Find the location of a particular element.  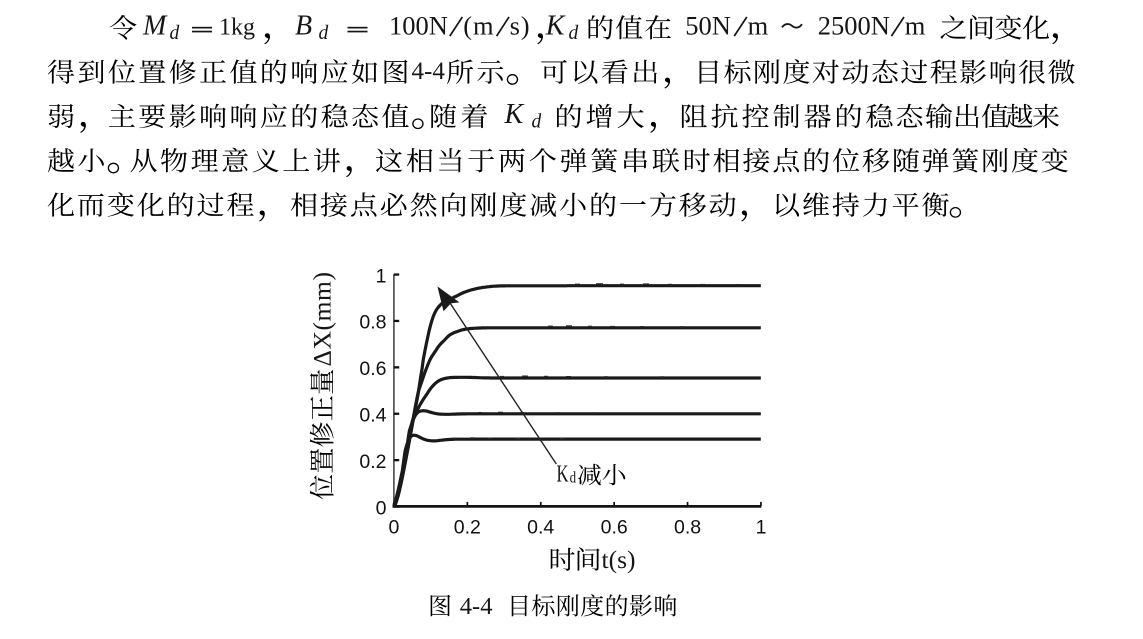

svg-text: 50N is located at coordinates (708, 26).